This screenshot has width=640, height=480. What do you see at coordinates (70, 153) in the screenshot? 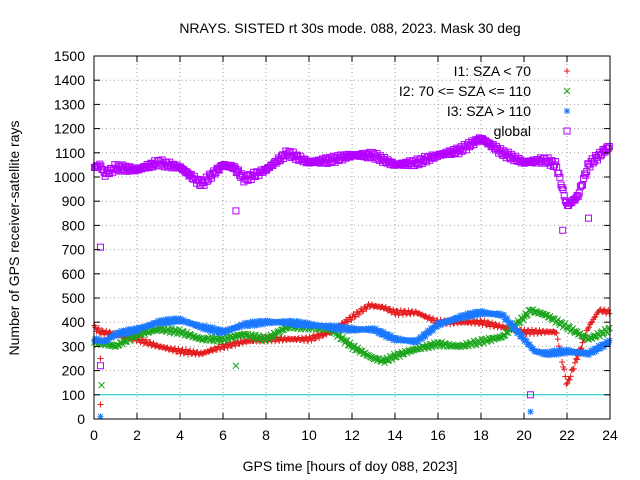
I see `y-tick-label: 1100` at bounding box center [70, 153].